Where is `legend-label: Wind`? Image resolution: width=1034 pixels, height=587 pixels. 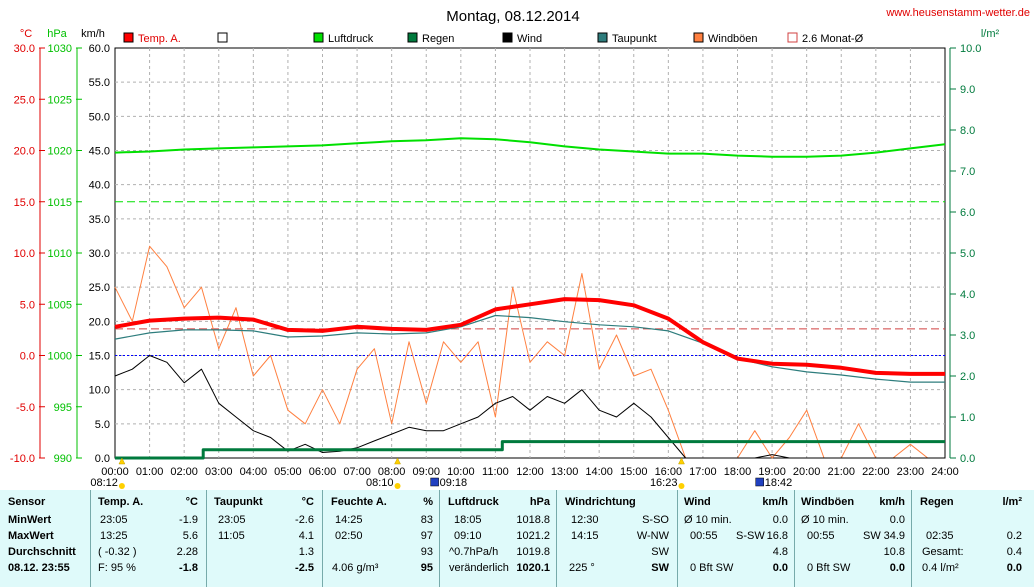
legend-label: Wind is located at coordinates (529, 39).